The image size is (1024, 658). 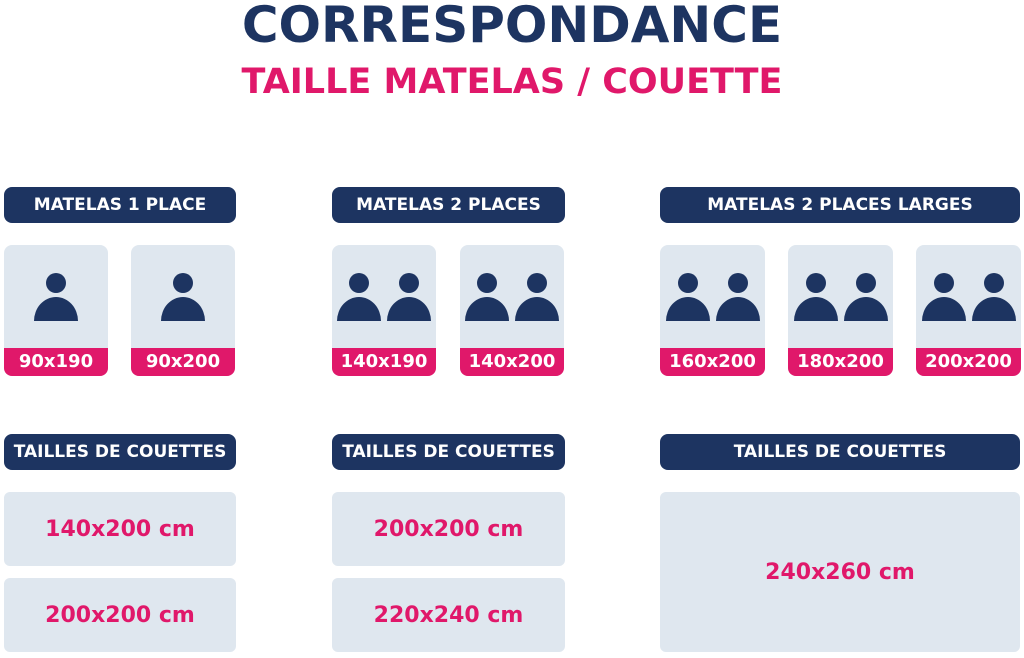 I want to click on page-title: CORRESPONDANCE, so click(x=512, y=27).